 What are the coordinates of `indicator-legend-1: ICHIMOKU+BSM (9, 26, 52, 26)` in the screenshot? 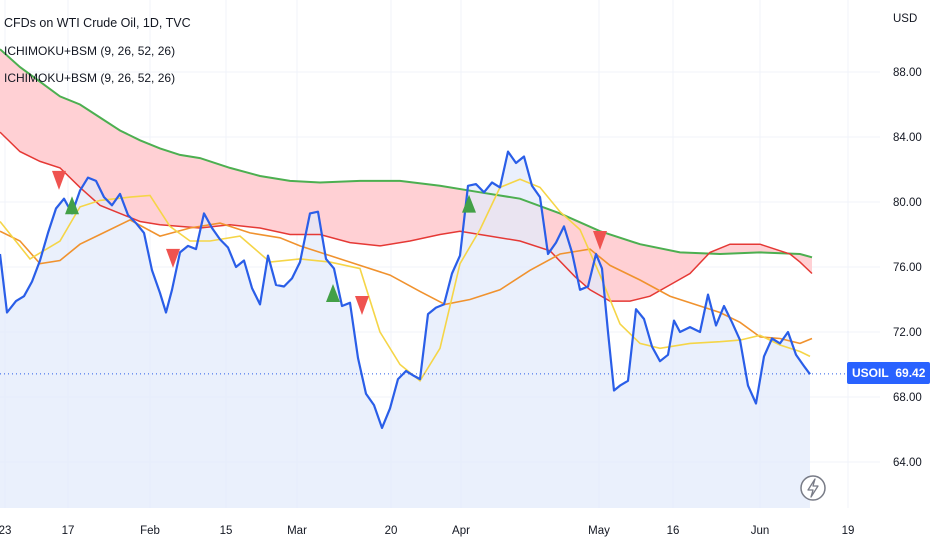 It's located at (89, 51).